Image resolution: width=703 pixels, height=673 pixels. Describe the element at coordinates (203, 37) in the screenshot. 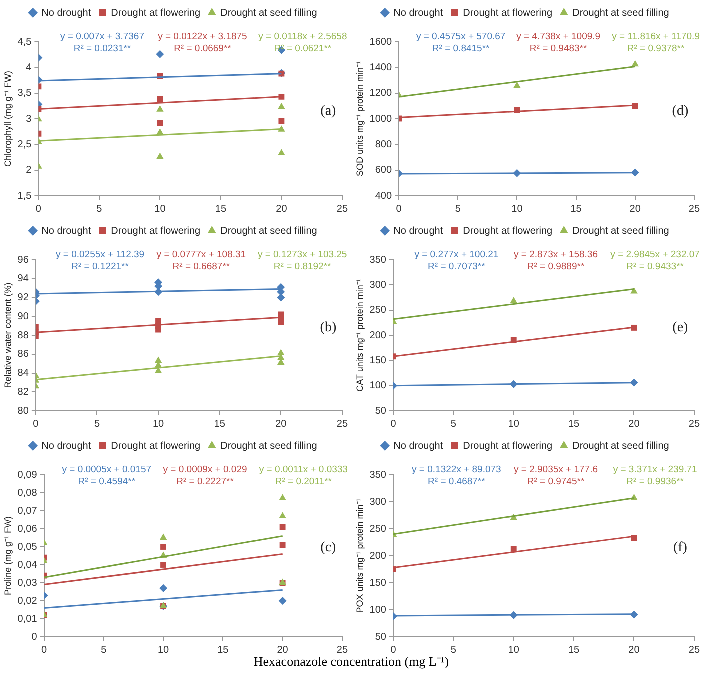

I see `annotation: y = 0.0122x + 3.1875` at that location.